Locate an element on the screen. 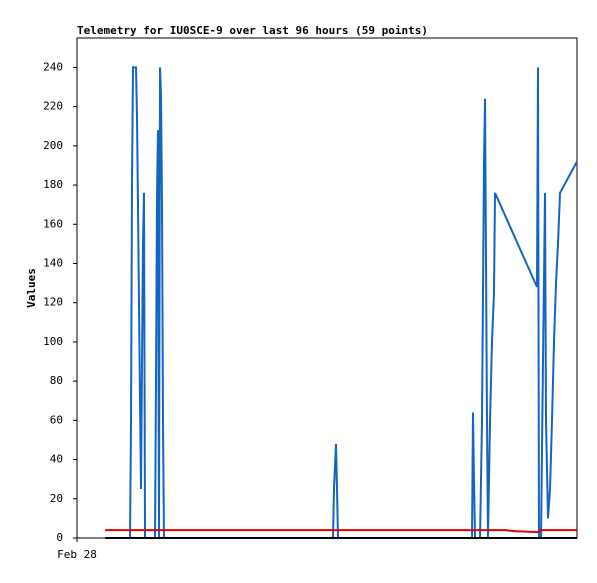 This screenshot has width=597, height=583. y-tick-label: 40 is located at coordinates (56, 459).